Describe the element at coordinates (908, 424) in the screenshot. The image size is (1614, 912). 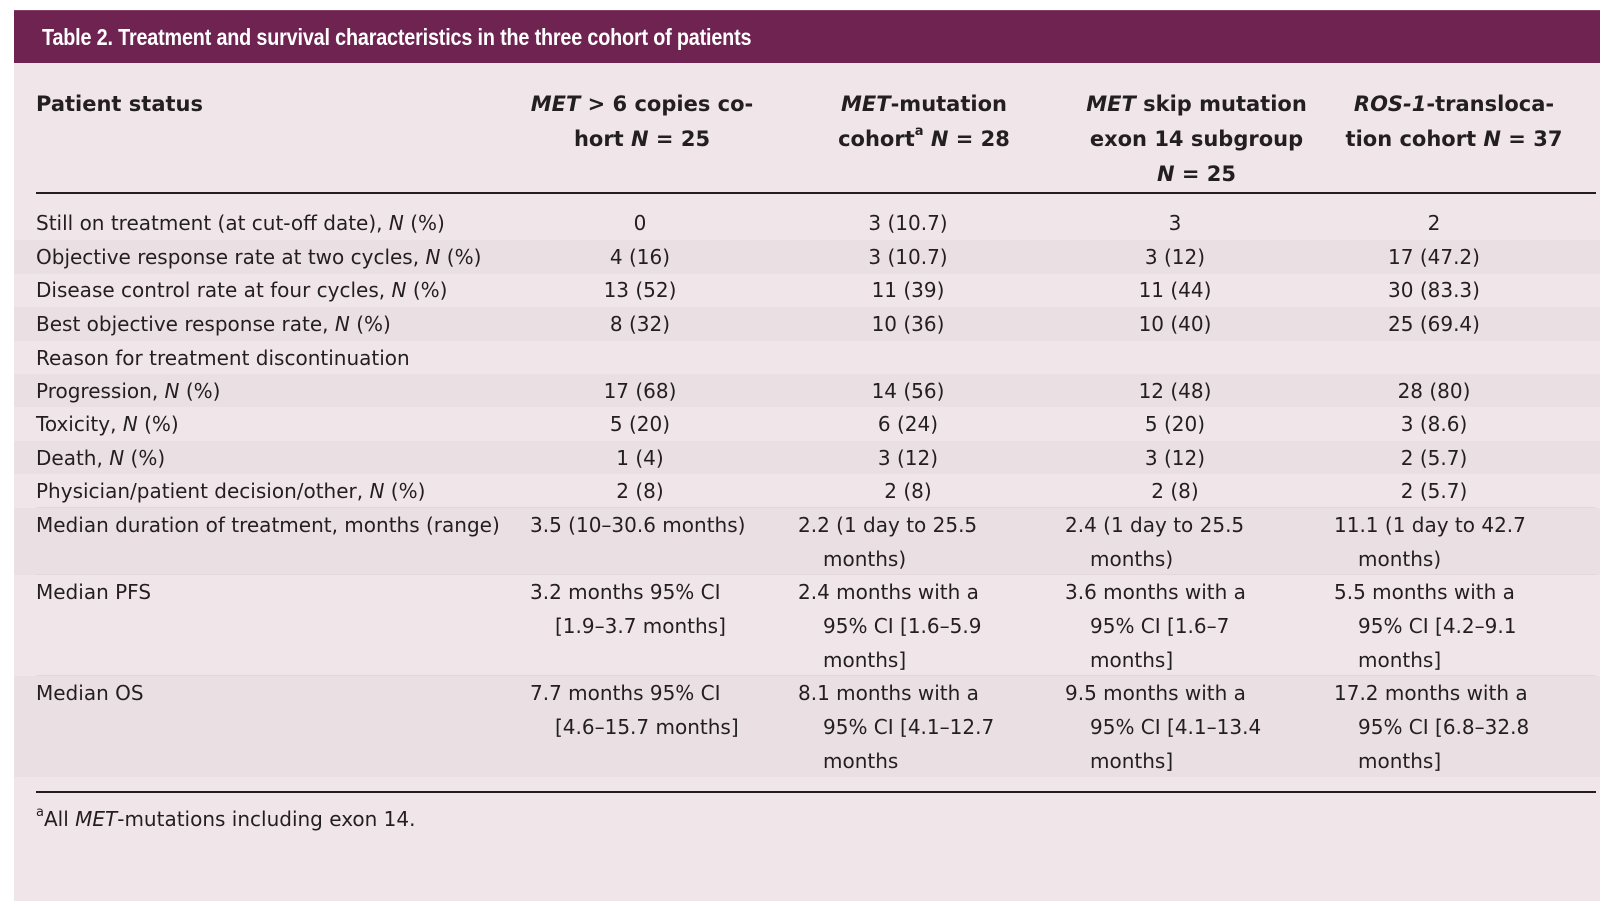
I see `cell-value: 6 (24)` at that location.